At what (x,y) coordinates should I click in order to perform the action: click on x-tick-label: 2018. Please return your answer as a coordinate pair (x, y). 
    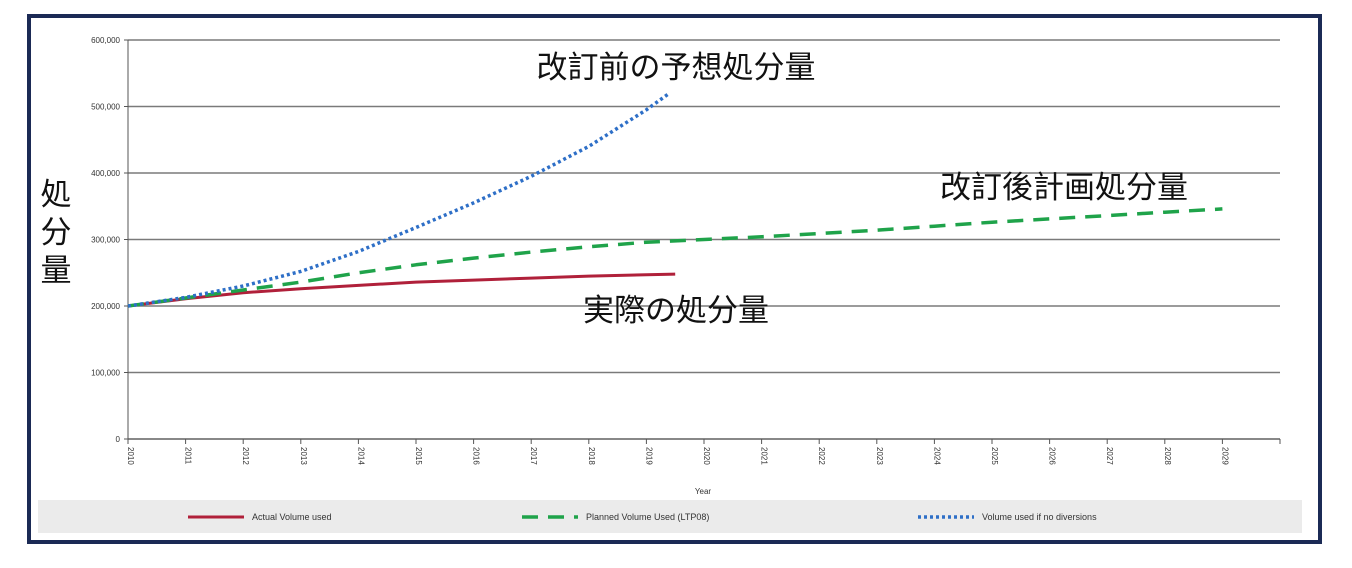
    Looking at the image, I should click on (591, 456).